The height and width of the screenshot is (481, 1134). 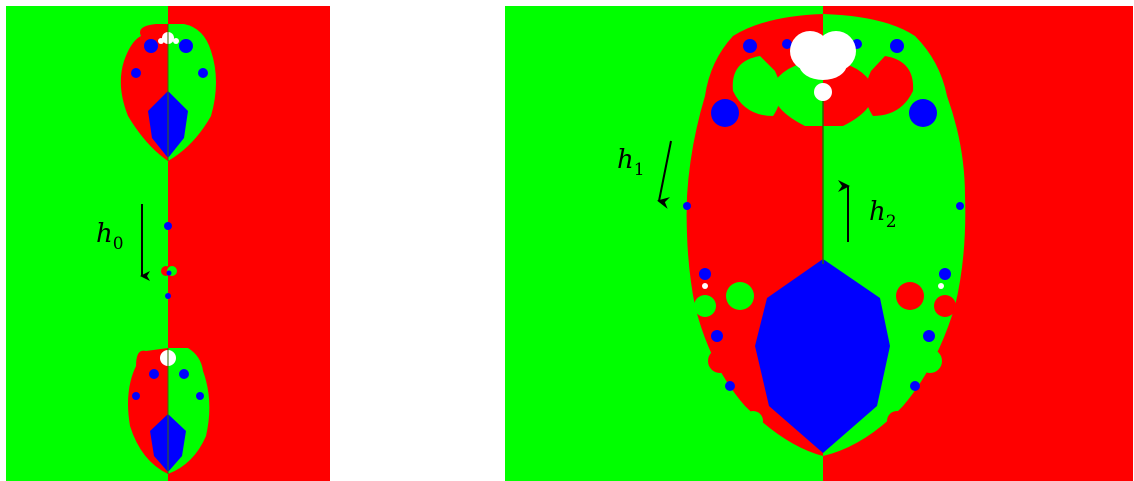 I want to click on lower-fractal-bulb, so click(x=169, y=411).